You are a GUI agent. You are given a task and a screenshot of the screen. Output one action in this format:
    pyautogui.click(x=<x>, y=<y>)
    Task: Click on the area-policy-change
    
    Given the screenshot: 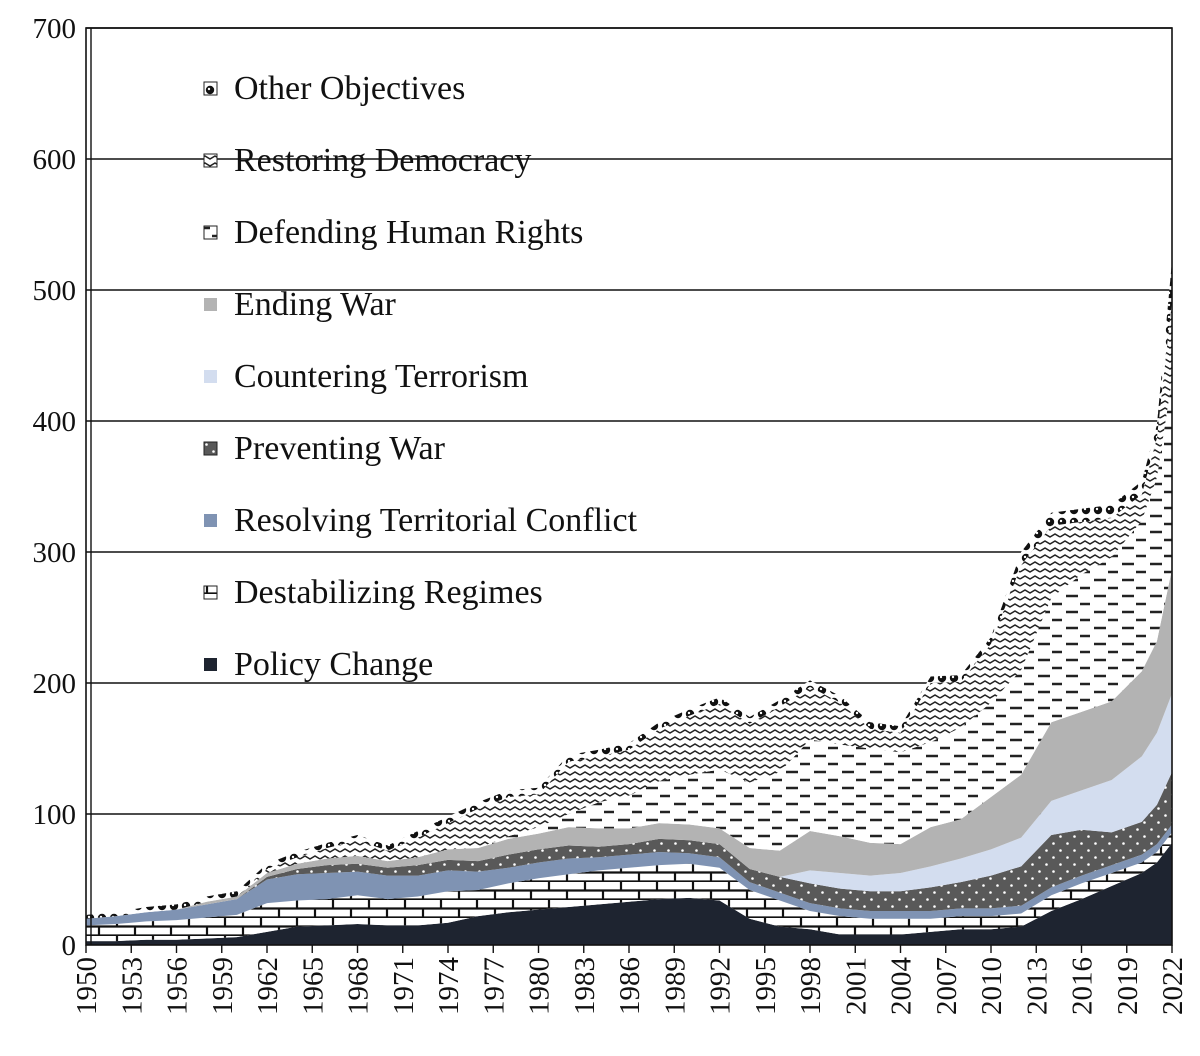 What is the action you would take?
    pyautogui.click(x=629, y=893)
    